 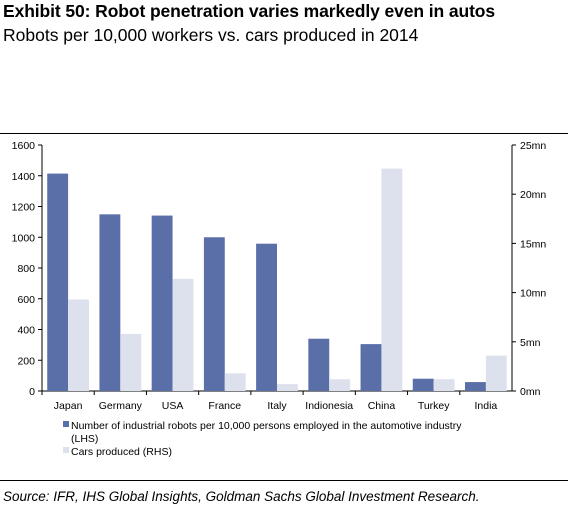 What do you see at coordinates (235, 382) in the screenshot?
I see `bar-cars-france` at bounding box center [235, 382].